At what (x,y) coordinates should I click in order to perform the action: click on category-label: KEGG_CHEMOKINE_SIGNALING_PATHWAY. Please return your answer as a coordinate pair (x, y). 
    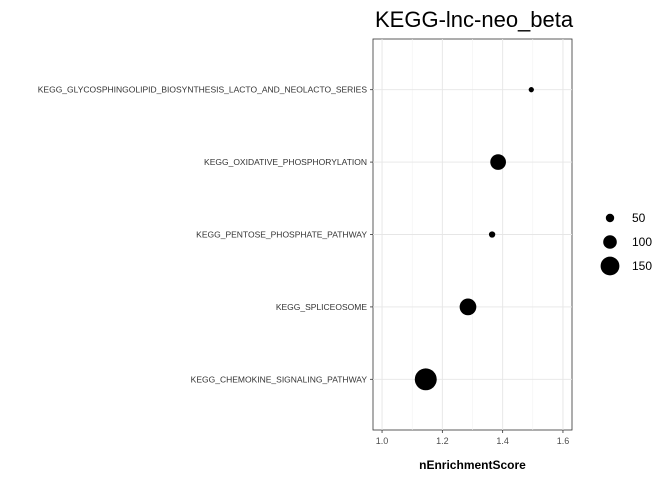
    Looking at the image, I should click on (279, 379).